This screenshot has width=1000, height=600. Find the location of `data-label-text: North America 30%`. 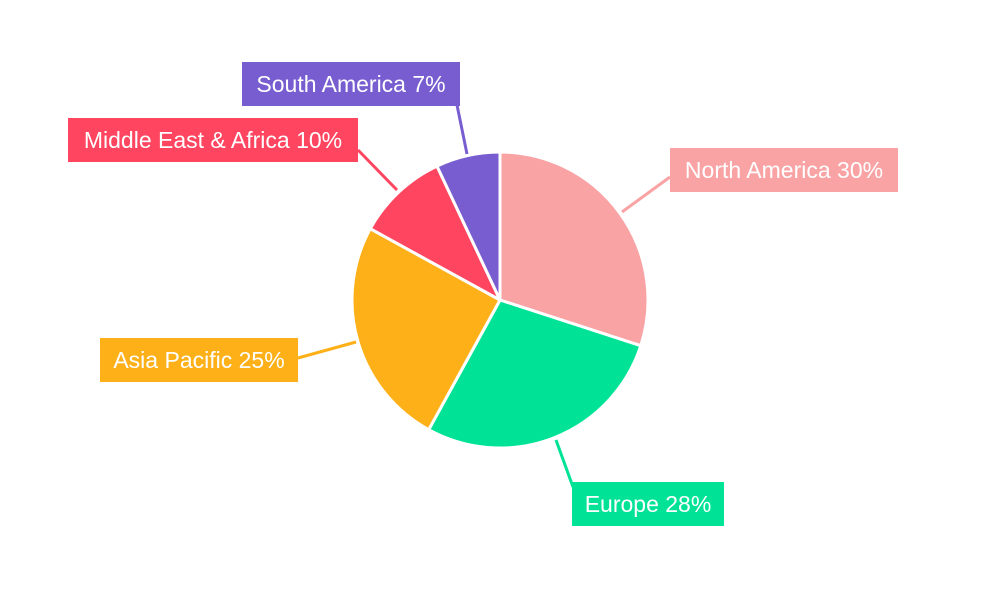

data-label-text: North America 30% is located at coordinates (784, 170).